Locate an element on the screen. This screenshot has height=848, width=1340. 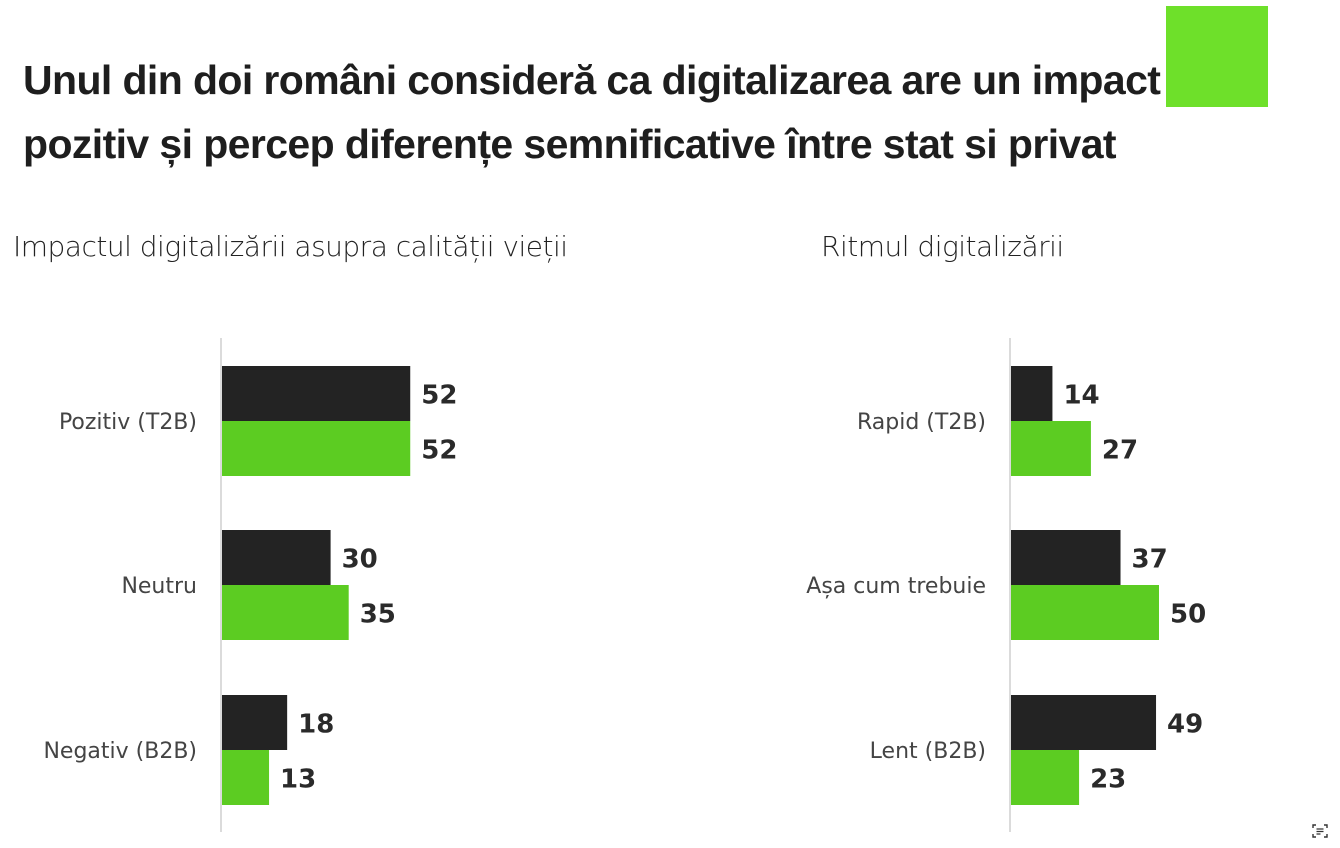
category-label: Lent (B2B) is located at coordinates (928, 751).